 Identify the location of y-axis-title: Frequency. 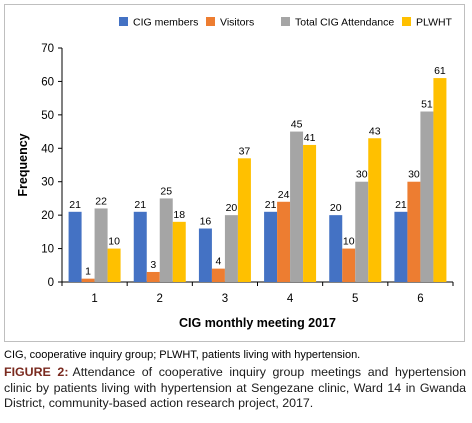
(23, 164).